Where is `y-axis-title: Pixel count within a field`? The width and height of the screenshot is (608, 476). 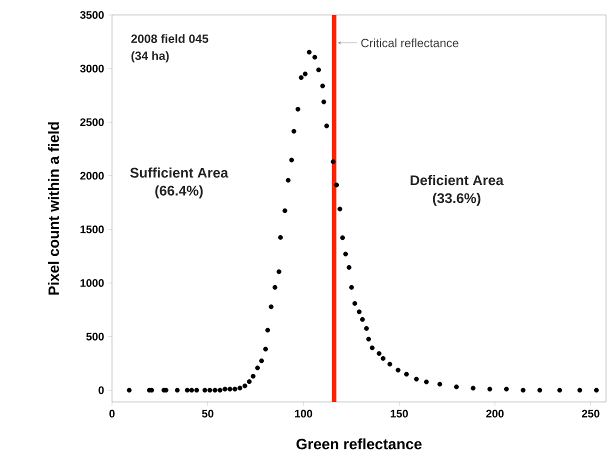 y-axis-title: Pixel count within a field is located at coordinates (54, 208).